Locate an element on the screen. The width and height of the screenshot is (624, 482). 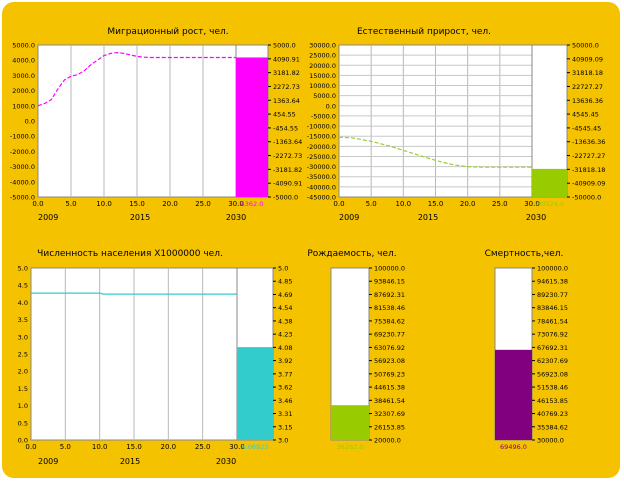
deaths-bar-tick-label: 73076.92 is located at coordinates (552, 335).